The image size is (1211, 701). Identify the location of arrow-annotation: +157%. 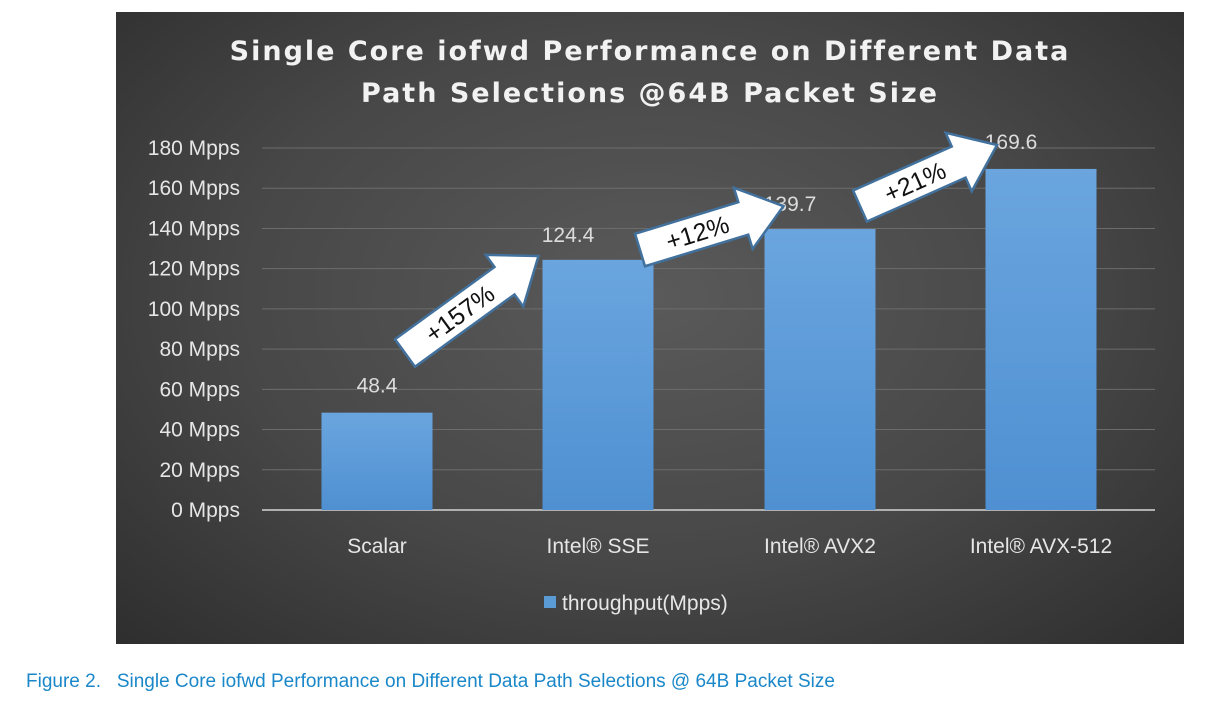
(467, 311).